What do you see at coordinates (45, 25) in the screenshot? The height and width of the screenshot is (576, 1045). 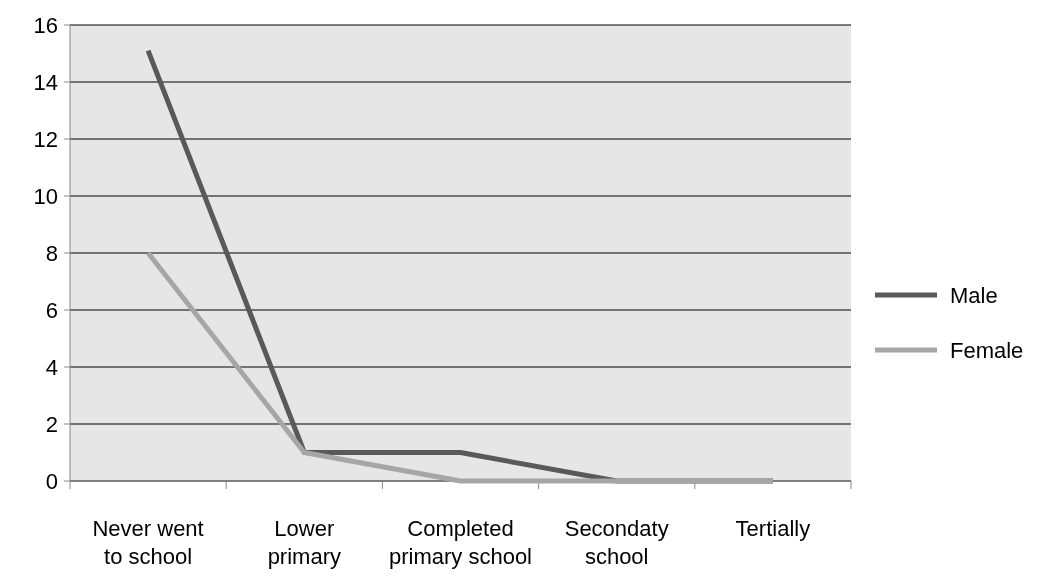 I see `y-tick-label: 16` at bounding box center [45, 25].